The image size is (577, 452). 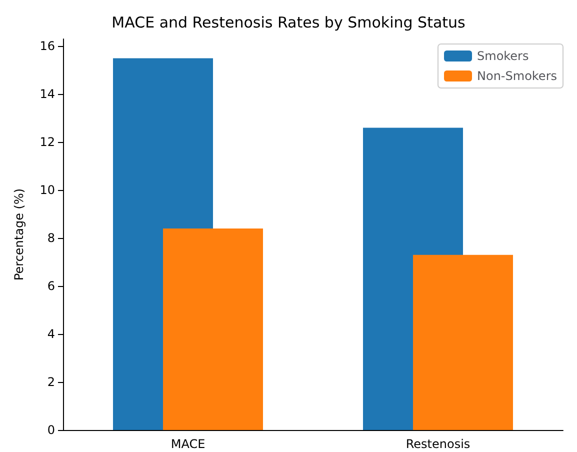 I want to click on y-tick-label: 12, so click(x=47, y=142).